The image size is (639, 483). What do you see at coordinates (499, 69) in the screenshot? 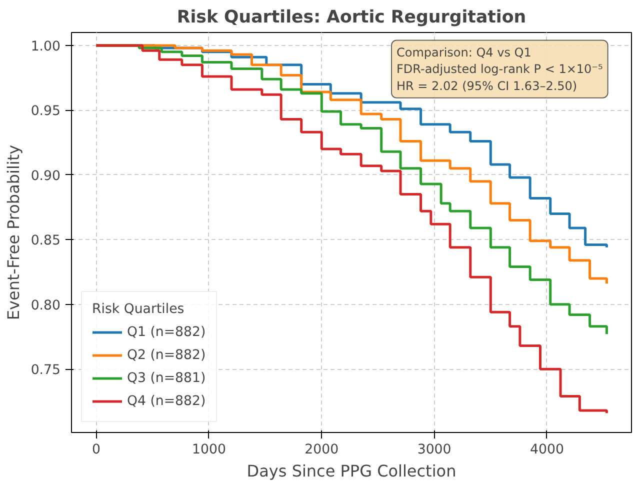
I see `annotation: FDR-adjusted log-rank P < 1×10⁻⁵` at bounding box center [499, 69].